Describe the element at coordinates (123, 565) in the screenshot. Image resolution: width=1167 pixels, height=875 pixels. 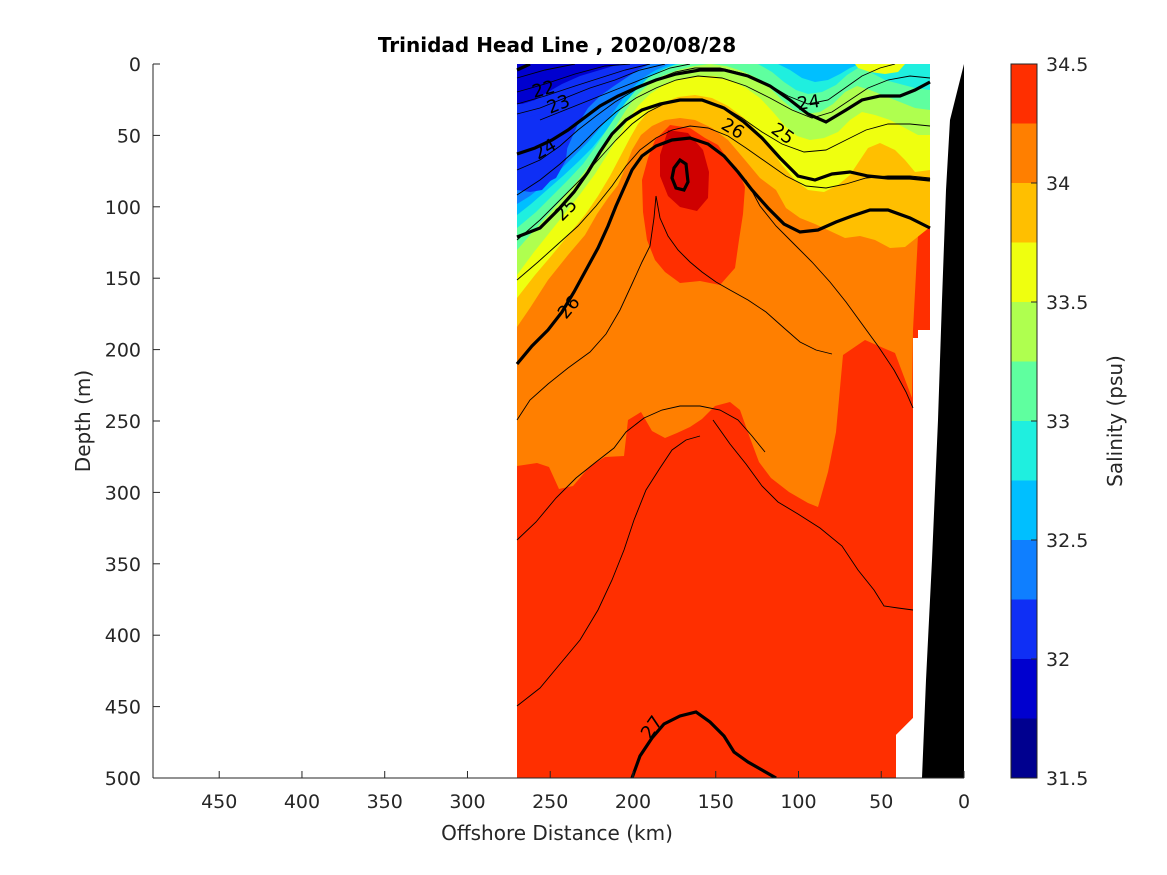
I see `y-tick-label: 350` at that location.